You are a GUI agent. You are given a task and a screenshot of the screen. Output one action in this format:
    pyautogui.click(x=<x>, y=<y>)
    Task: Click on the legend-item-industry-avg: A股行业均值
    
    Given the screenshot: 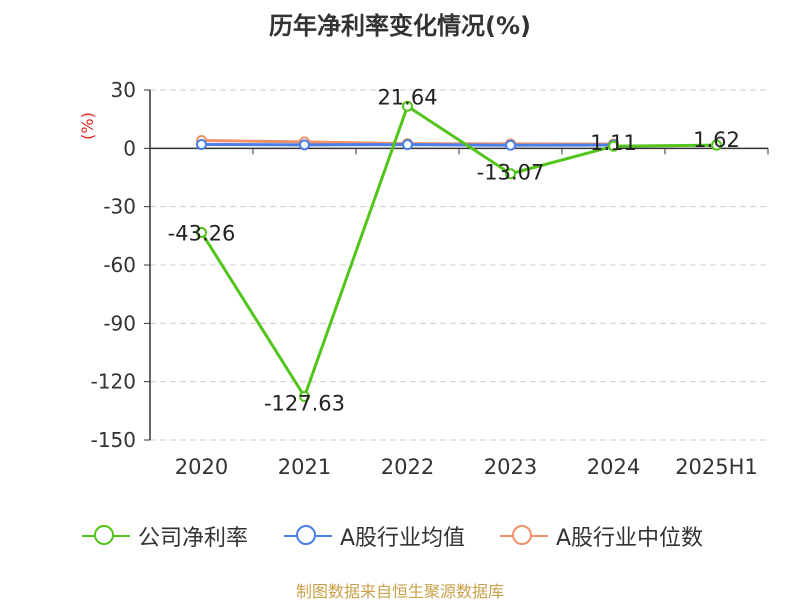 What is the action you would take?
    pyautogui.click(x=374, y=536)
    